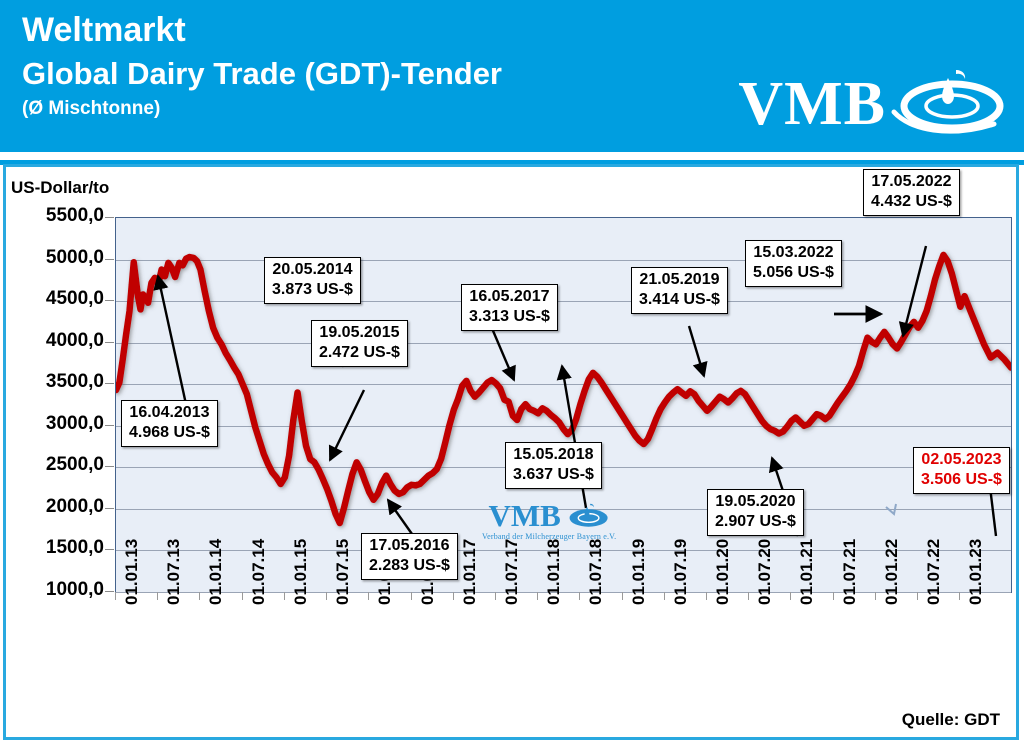 The height and width of the screenshot is (744, 1024). What do you see at coordinates (755, 521) in the screenshot?
I see `annotation-value: 2.907 US-$` at bounding box center [755, 521].